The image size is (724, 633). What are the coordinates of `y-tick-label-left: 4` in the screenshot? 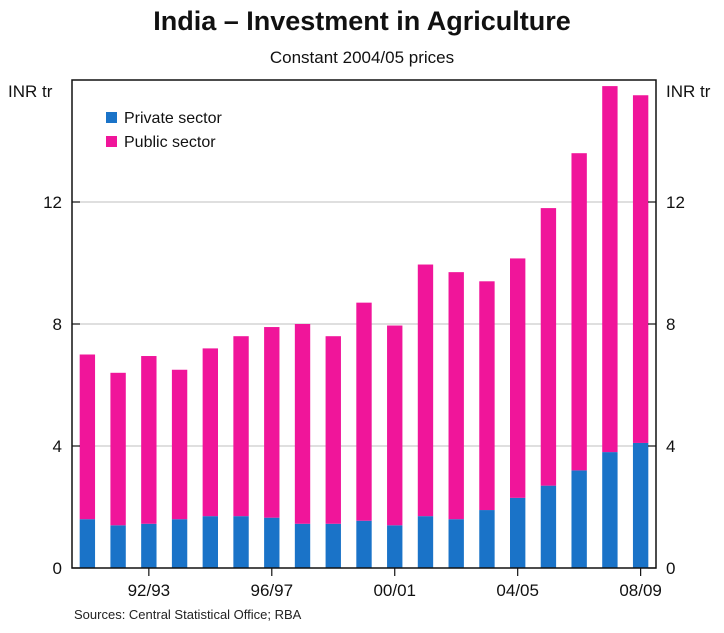 It's located at (57, 446).